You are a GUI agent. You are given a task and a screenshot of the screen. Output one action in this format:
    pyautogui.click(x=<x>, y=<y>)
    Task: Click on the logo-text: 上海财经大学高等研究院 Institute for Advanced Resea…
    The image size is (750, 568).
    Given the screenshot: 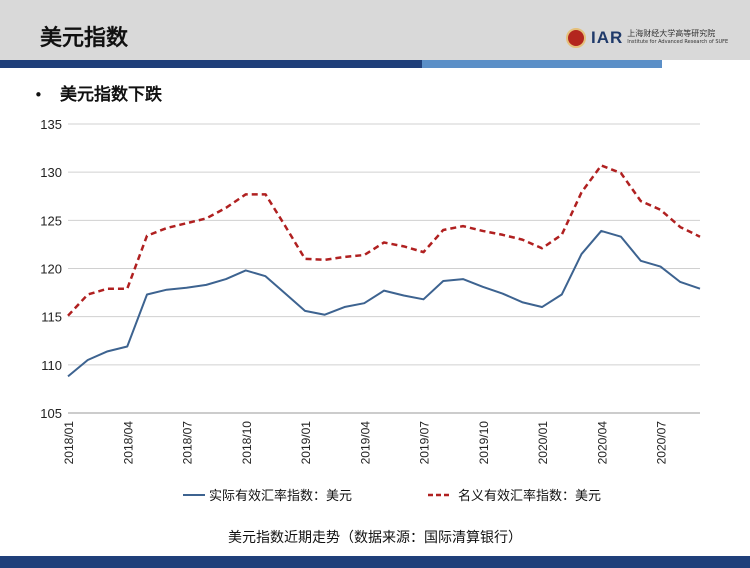 What is the action you would take?
    pyautogui.click(x=677, y=38)
    